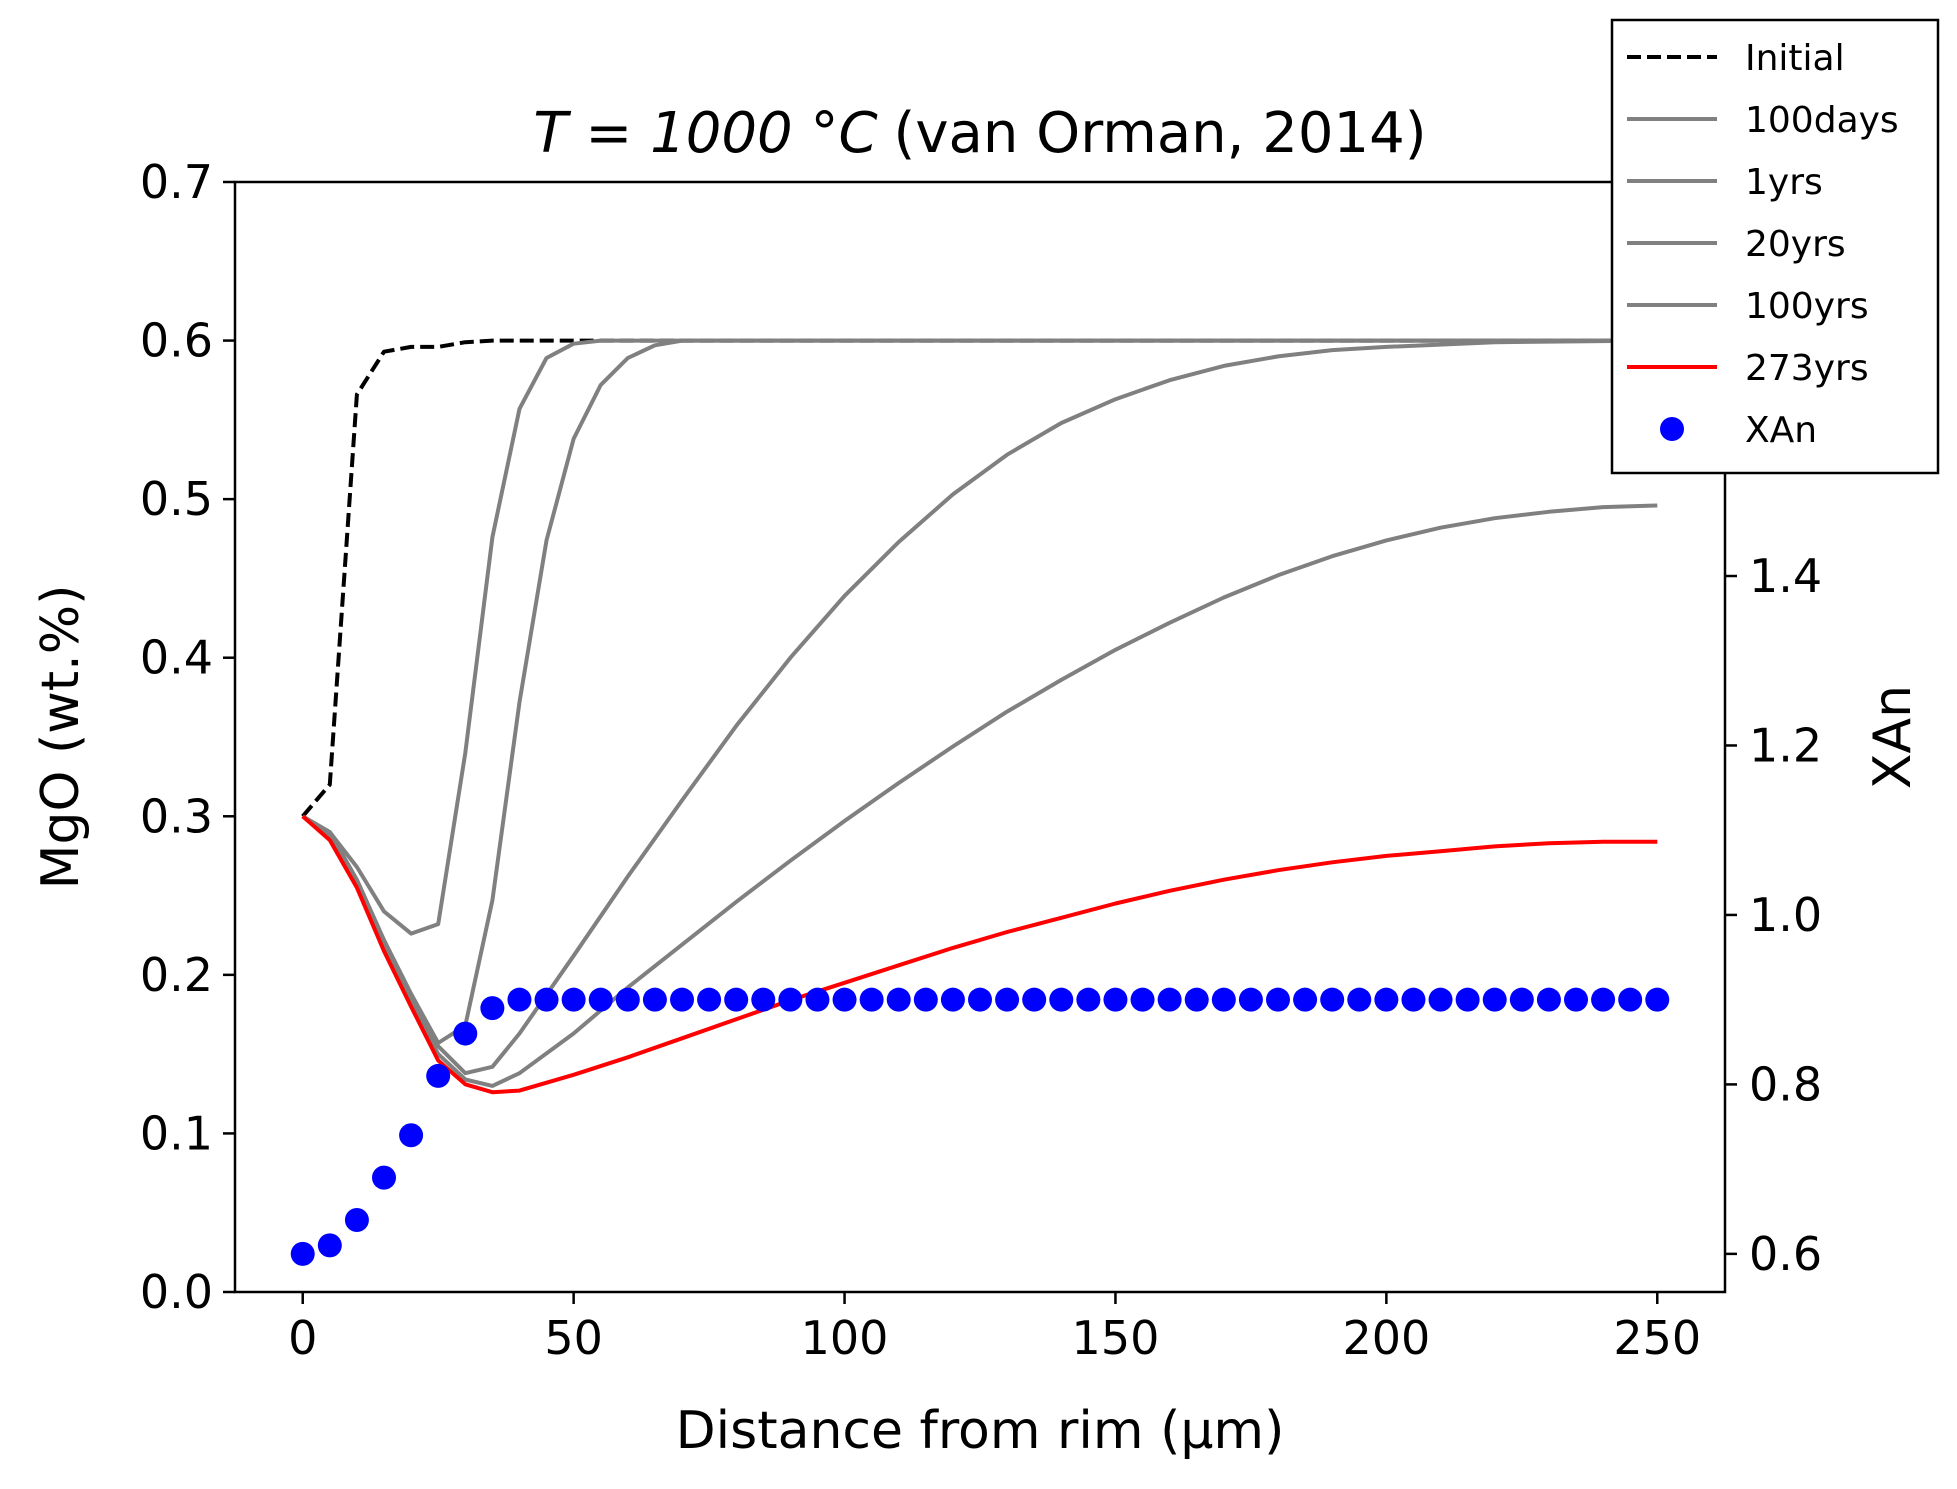  I want to click on y-tick-label: 0.2, so click(176, 975).